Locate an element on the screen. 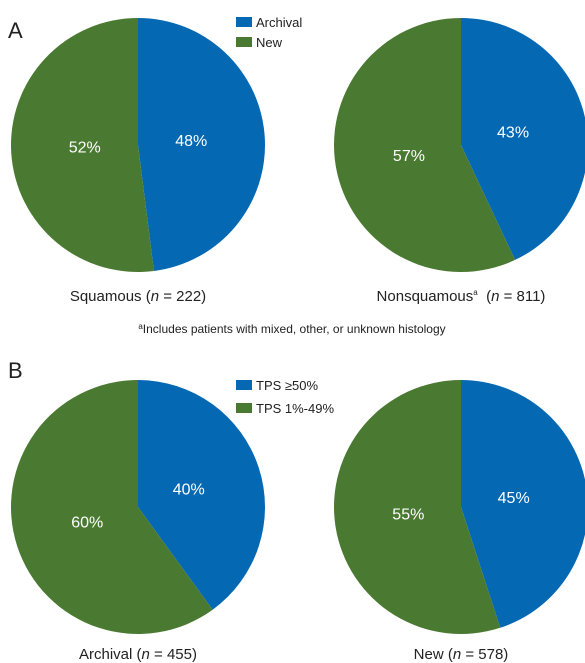 This screenshot has width=585, height=663. slice-label: 45% is located at coordinates (514, 498).